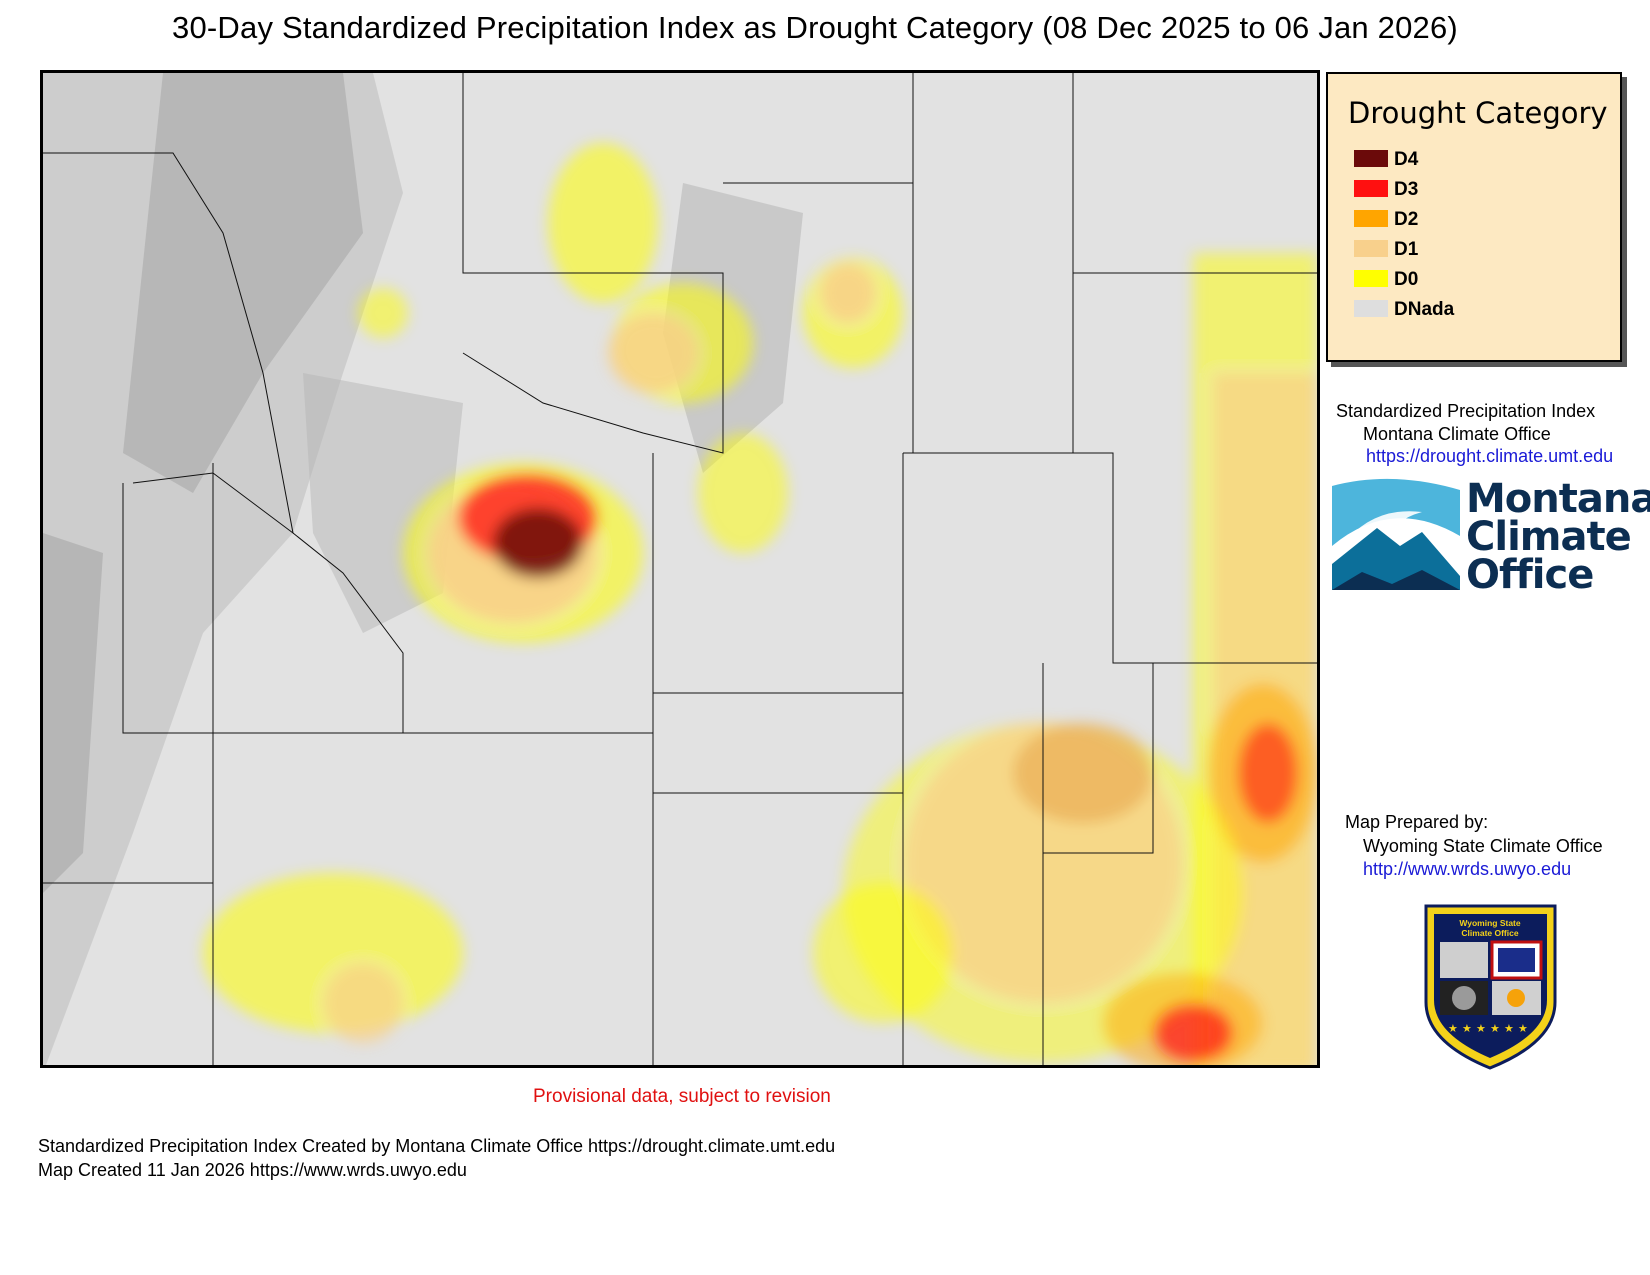 Image resolution: width=1650 pixels, height=1275 pixels. What do you see at coordinates (1474, 217) in the screenshot?
I see `drought-legend: Drought Category D4 D3 D2 D1 D0 DNada` at bounding box center [1474, 217].